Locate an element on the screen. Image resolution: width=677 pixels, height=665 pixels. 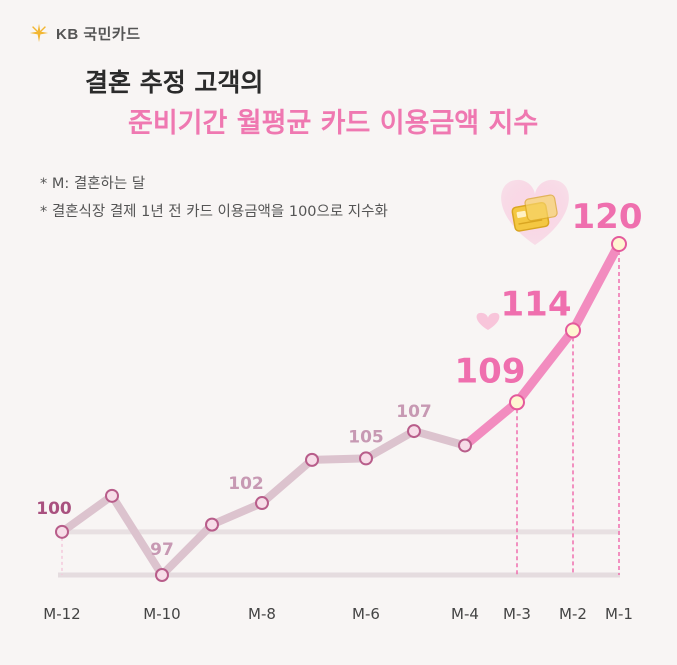
brand-logo: KB 국민카드 is located at coordinates (84, 33).